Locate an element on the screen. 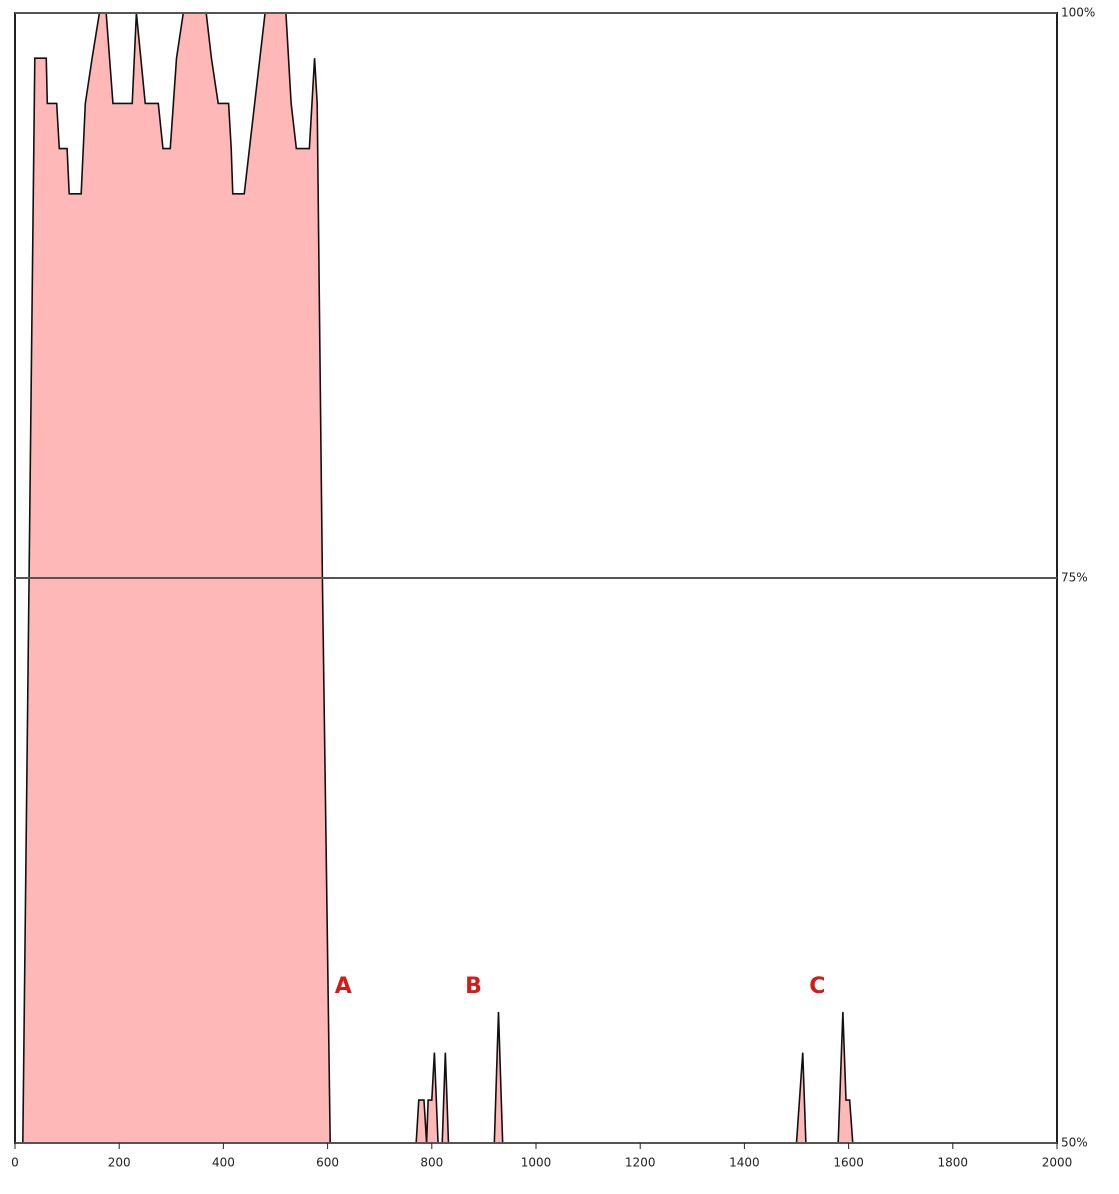 The width and height of the screenshot is (1119, 1194). x-tick-label: 1800 is located at coordinates (953, 1163).